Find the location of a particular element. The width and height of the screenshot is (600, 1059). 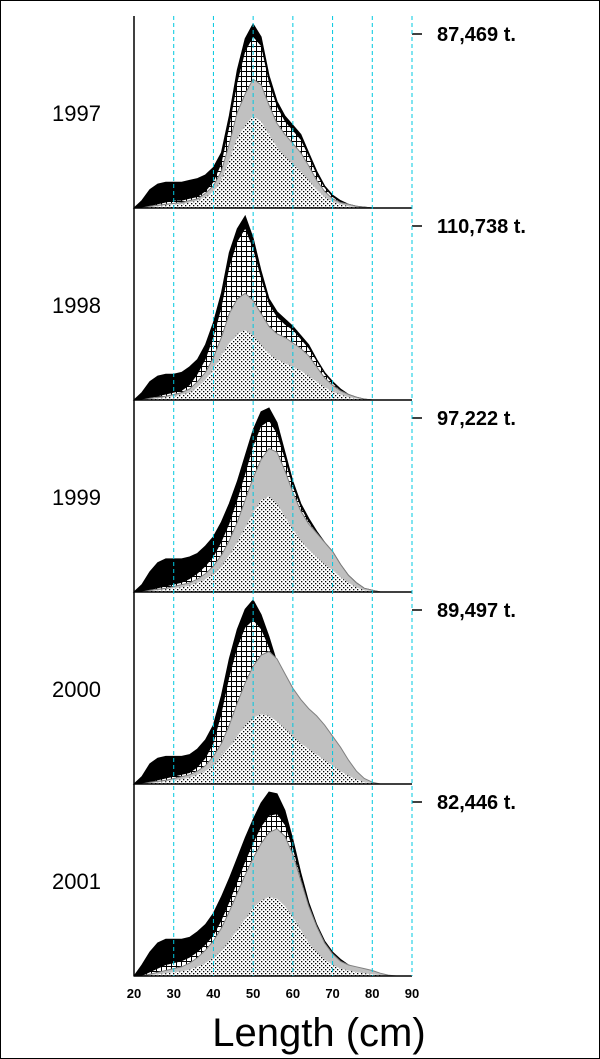

year-label-1999: 1999 is located at coordinates (76, 497).